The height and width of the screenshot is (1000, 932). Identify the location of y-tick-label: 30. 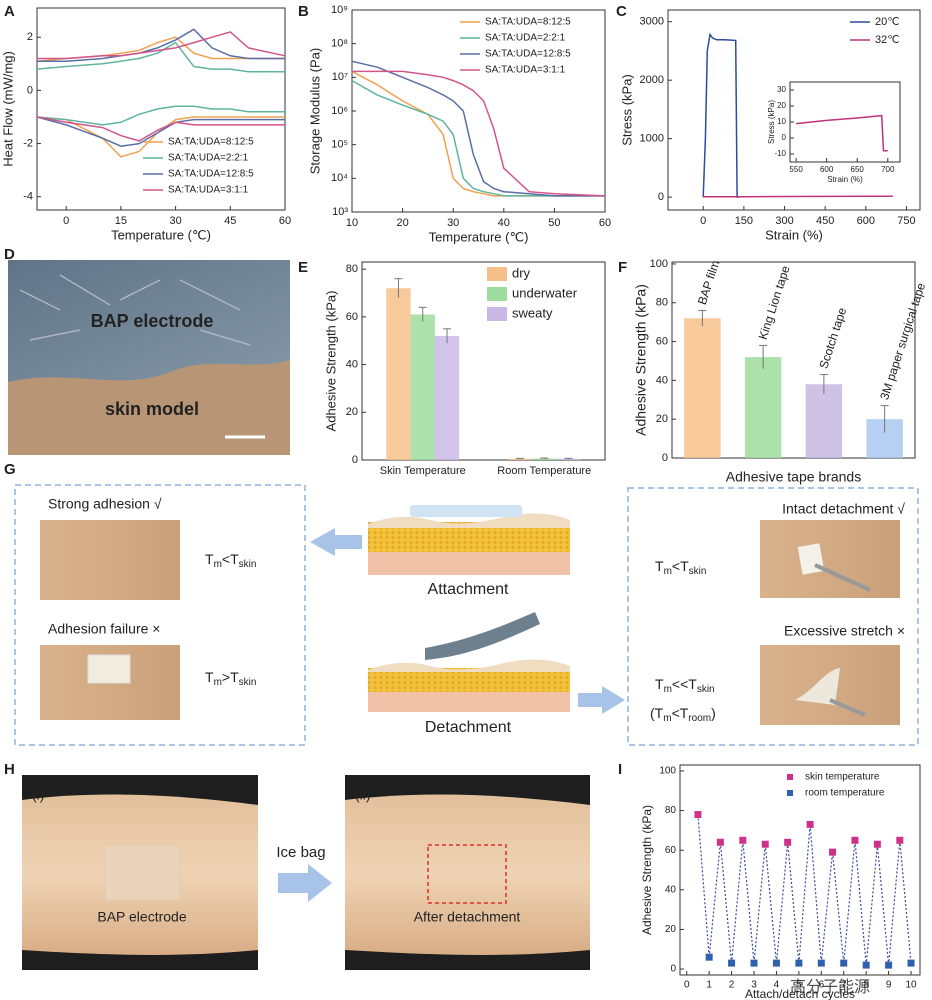
(781, 89).